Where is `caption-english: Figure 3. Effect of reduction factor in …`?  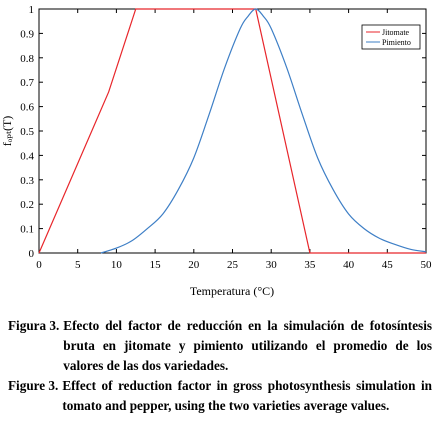 caption-english: Figure 3. Effect of reduction factor in … is located at coordinates (220, 396).